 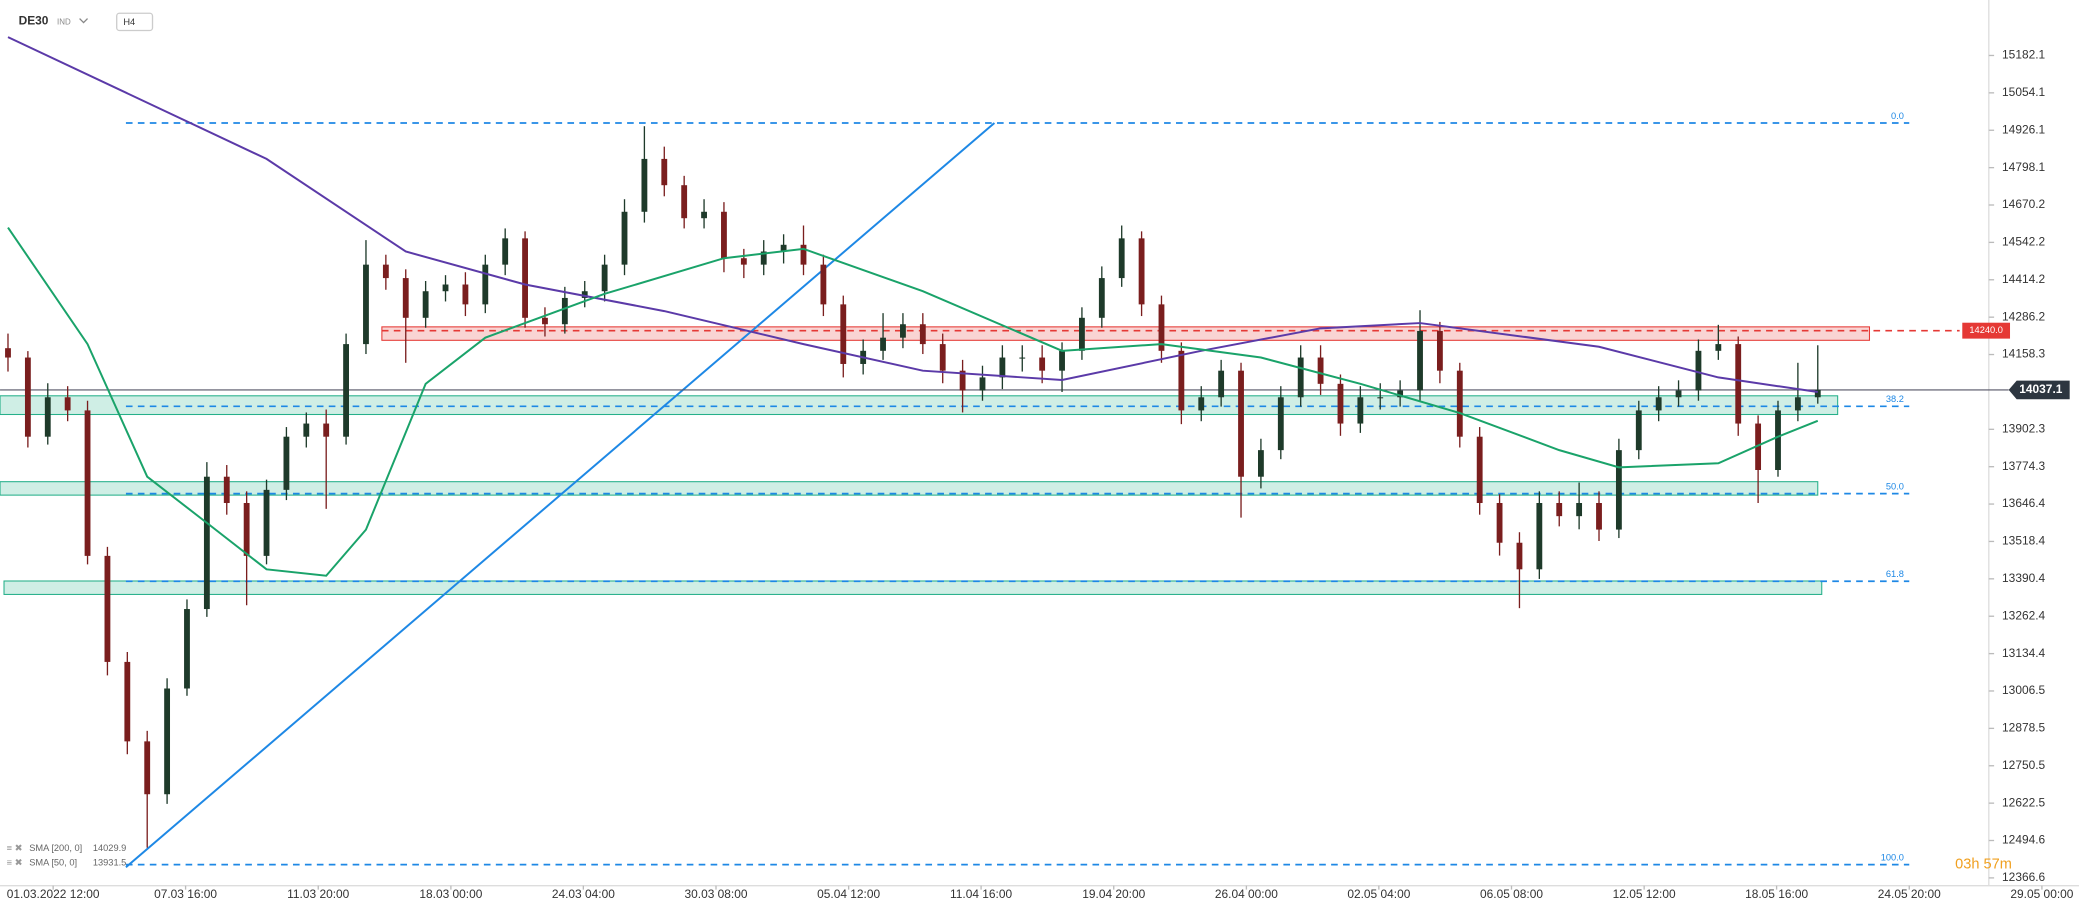 I want to click on fib-label: 0.0, so click(x=1897, y=116).